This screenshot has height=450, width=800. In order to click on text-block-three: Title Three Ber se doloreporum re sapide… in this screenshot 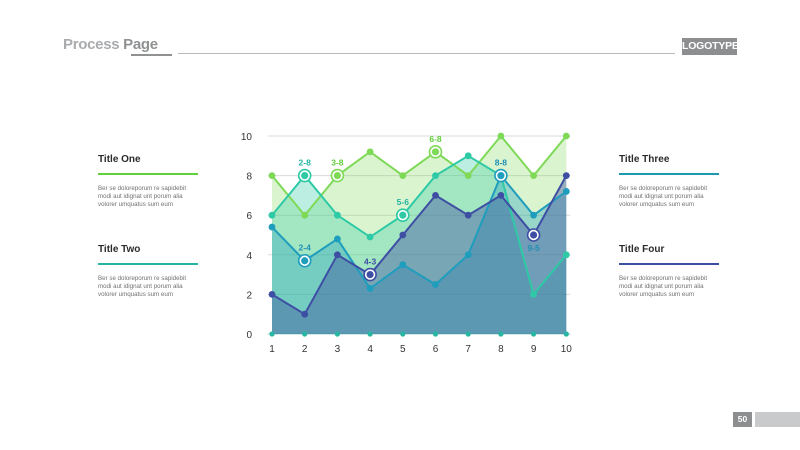, I will do `click(669, 181)`.